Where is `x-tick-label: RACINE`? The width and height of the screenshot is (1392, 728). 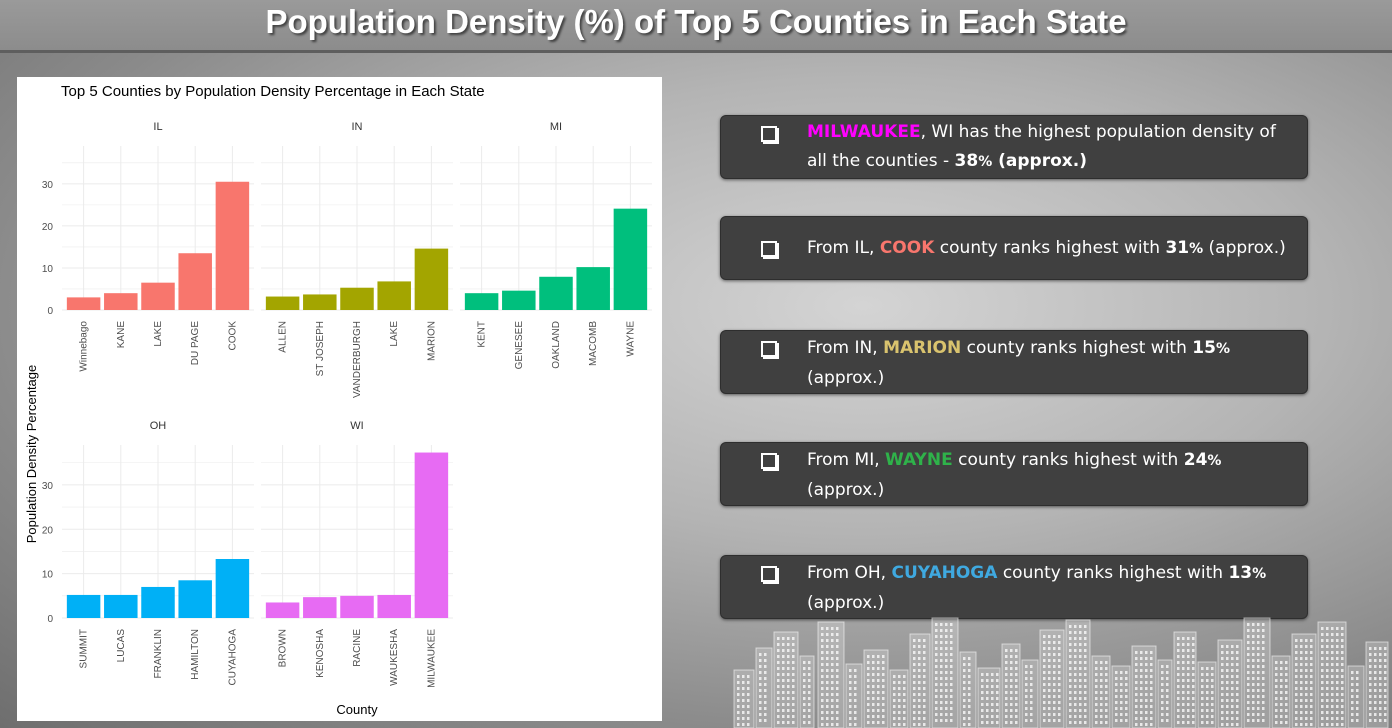
x-tick-label: RACINE is located at coordinates (357, 648).